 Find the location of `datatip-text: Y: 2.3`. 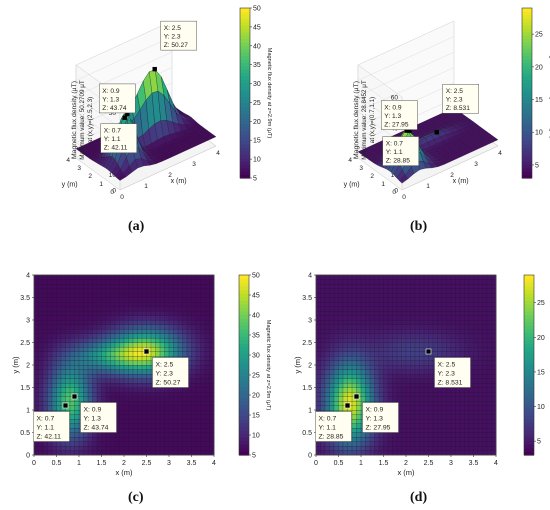

datatip-text: Y: 2.3 is located at coordinates (172, 37).